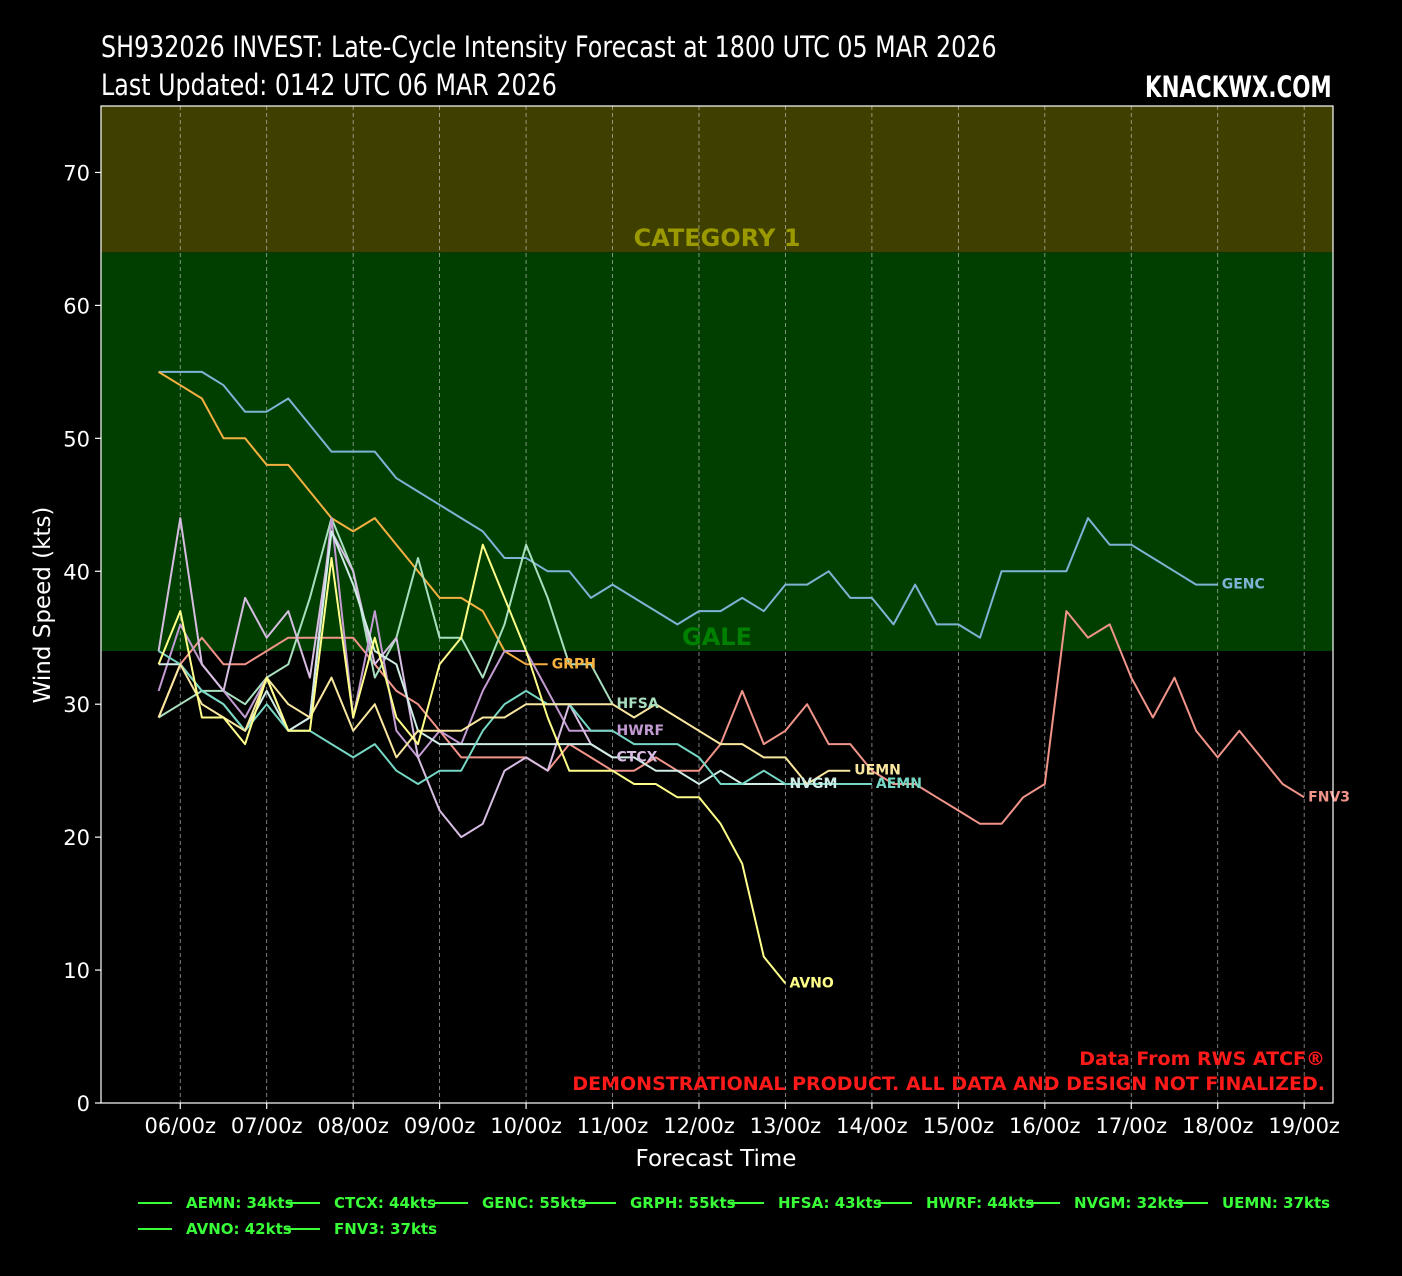 This screenshot has height=1276, width=1402. Describe the element at coordinates (353, 1126) in the screenshot. I see `x-tick-label: 08/00z` at that location.